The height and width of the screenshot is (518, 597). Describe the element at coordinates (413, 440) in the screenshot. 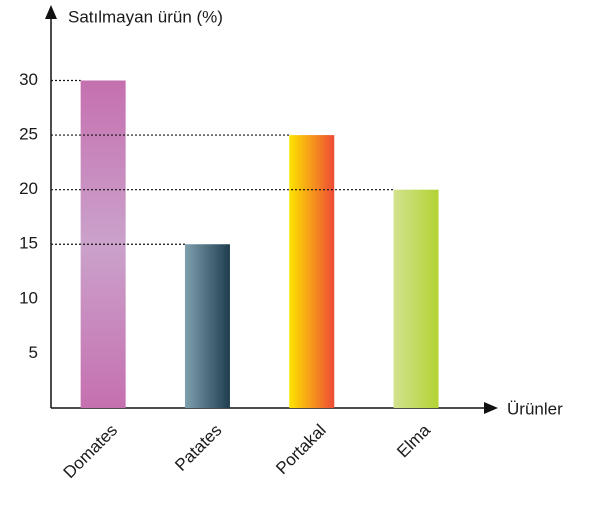

I see `x-tick-label: Elma` at that location.